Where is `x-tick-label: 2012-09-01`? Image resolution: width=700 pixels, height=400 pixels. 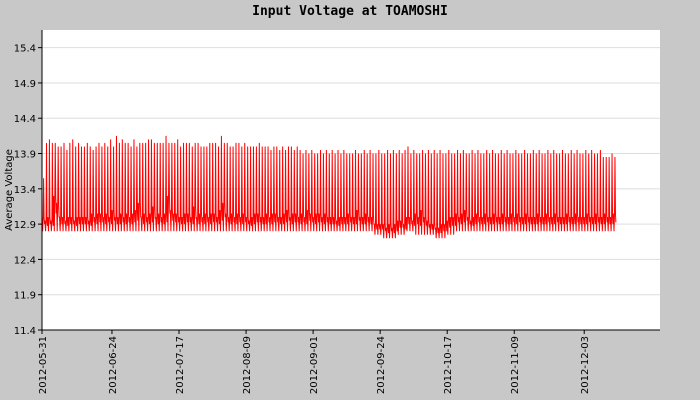
x-tick-label: 2012-09-01 is located at coordinates (314, 365).